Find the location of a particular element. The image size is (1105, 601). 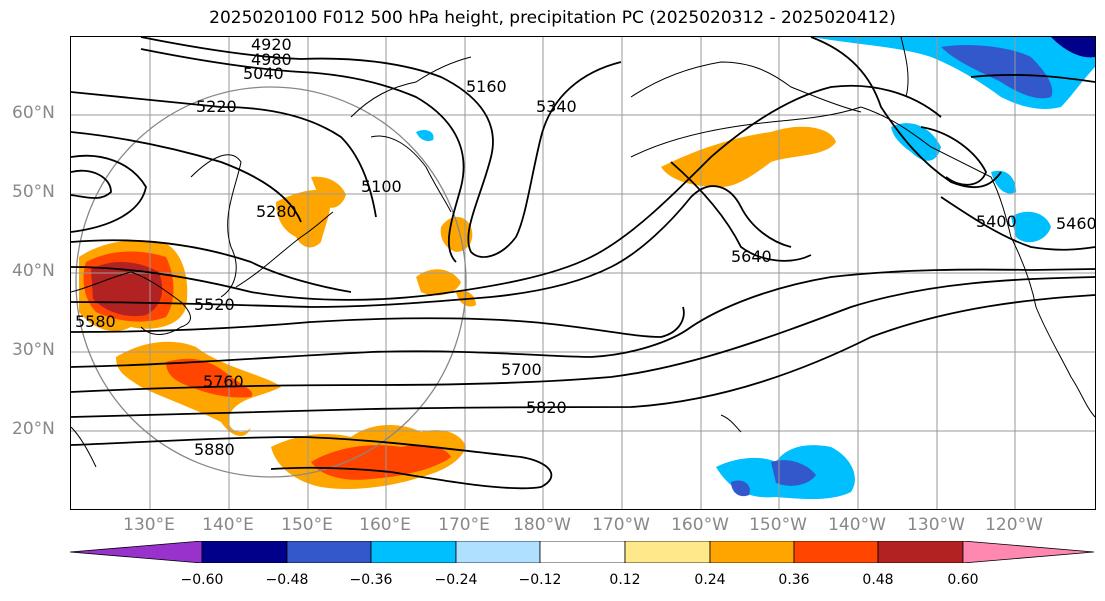

colorbar-tick-neg060: −0.60 is located at coordinates (202, 580).